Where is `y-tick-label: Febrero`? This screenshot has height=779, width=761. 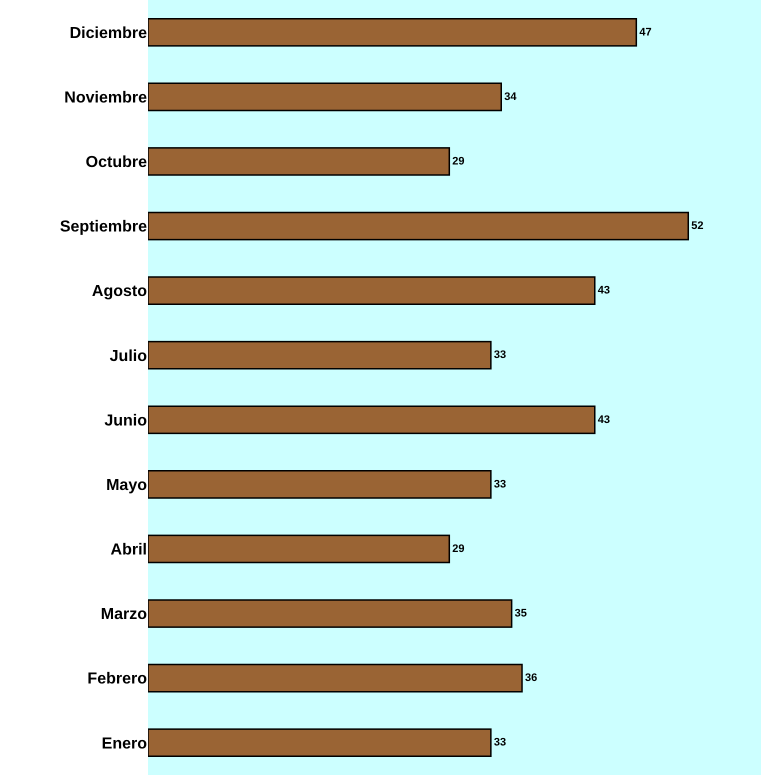
y-tick-label: Febrero is located at coordinates (117, 679).